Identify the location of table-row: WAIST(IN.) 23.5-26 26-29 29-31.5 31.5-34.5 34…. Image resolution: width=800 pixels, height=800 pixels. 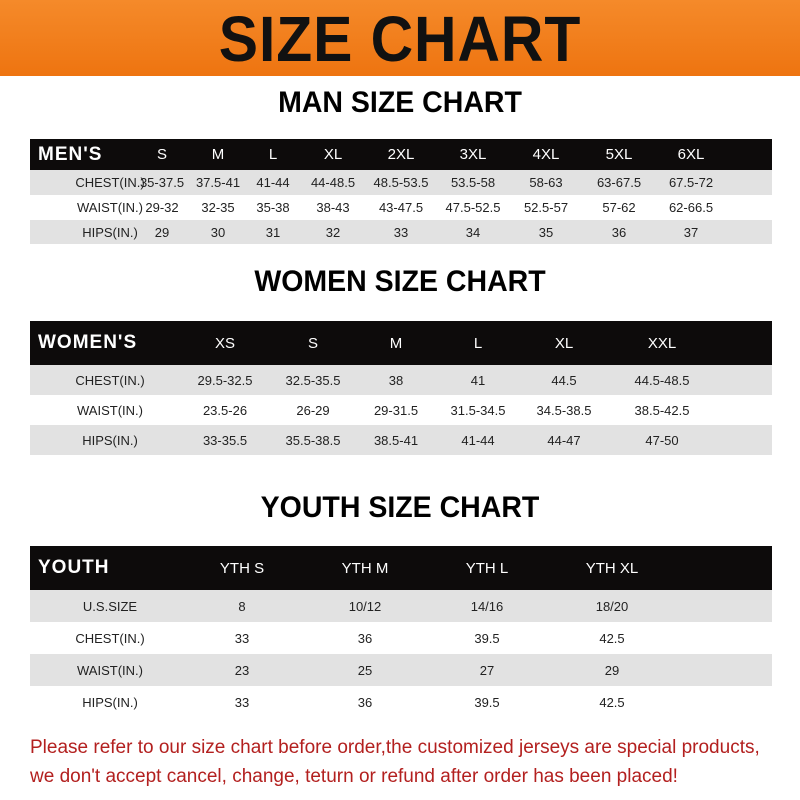
(401, 410).